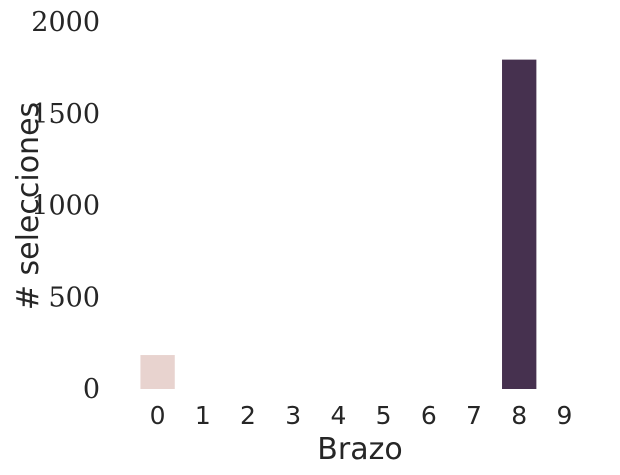 The width and height of the screenshot is (620, 475). I want to click on x-tick-label: 2, so click(248, 415).